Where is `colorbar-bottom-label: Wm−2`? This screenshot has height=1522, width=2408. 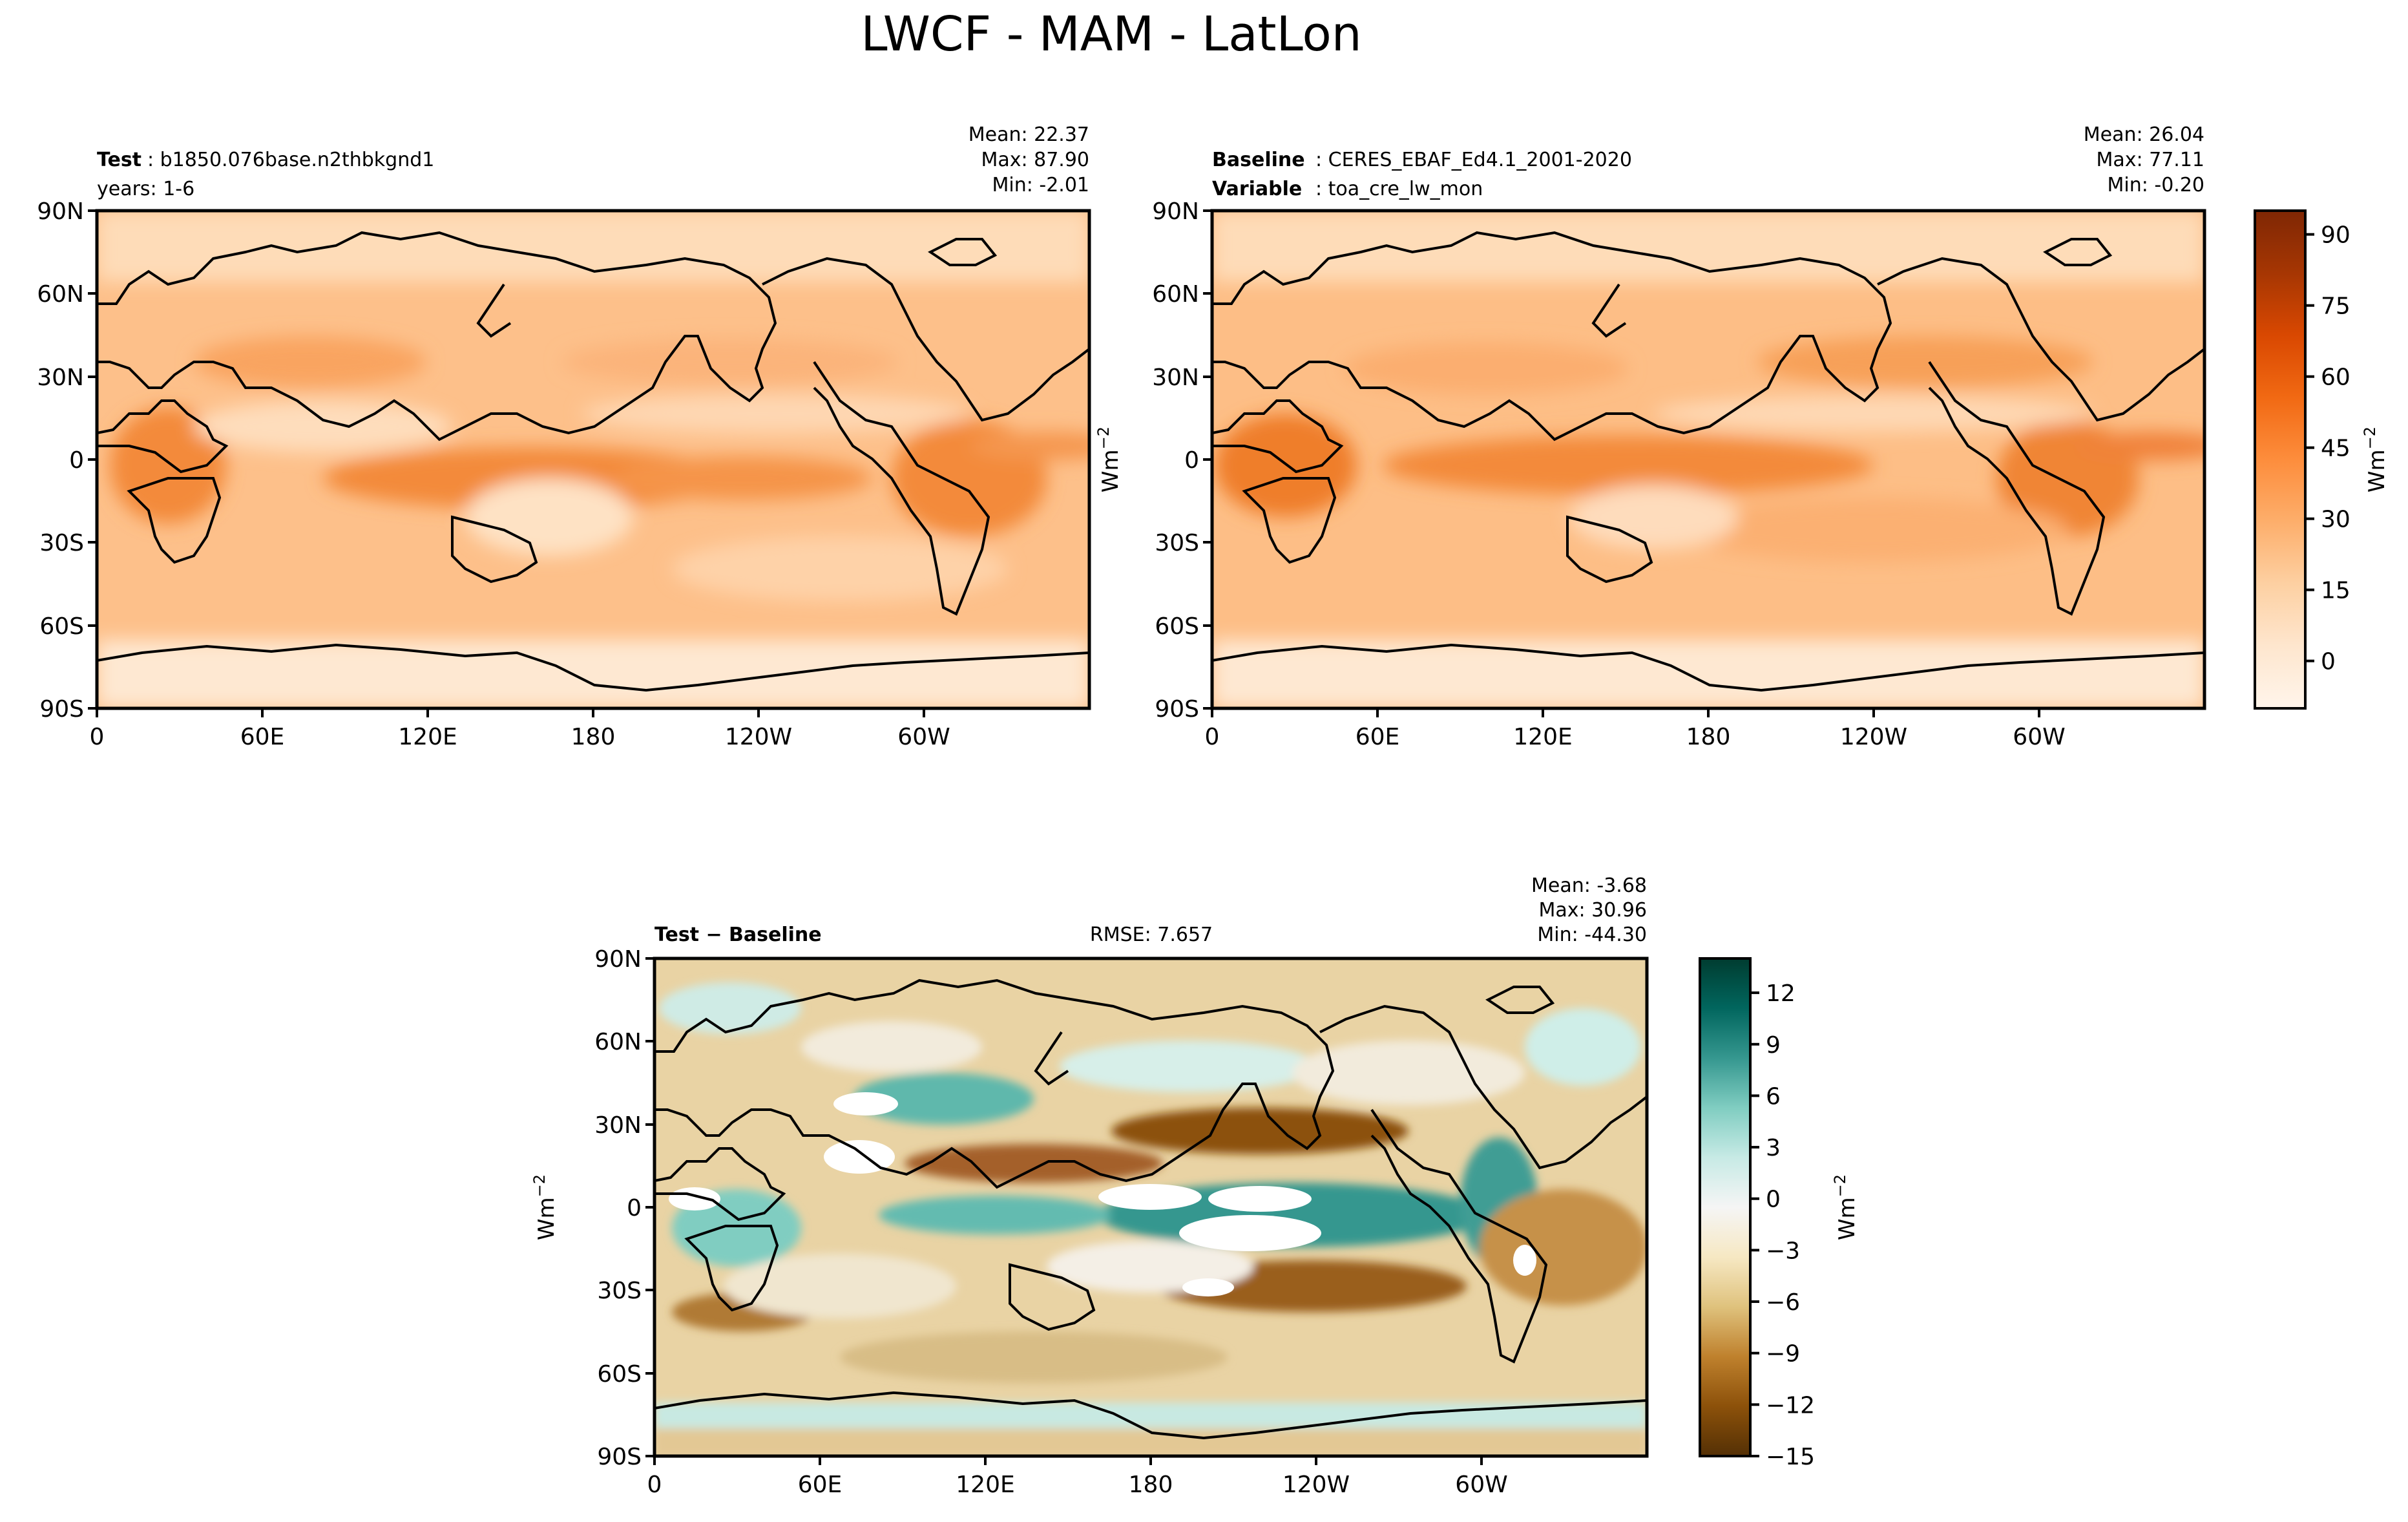 colorbar-bottom-label: Wm−2 is located at coordinates (1845, 1207).